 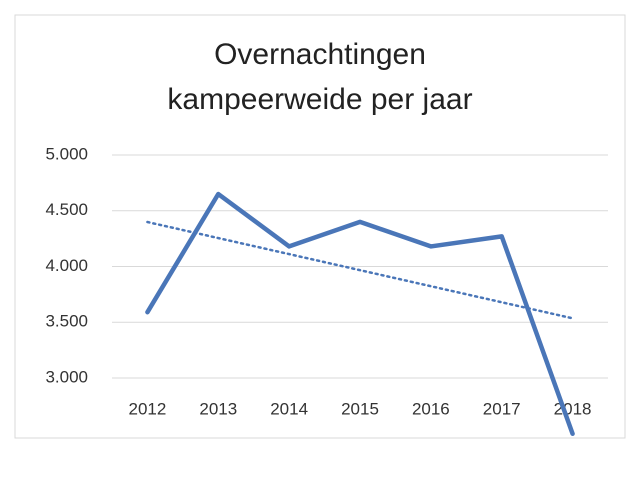 I want to click on x-tick-label: 2017, so click(x=502, y=408).